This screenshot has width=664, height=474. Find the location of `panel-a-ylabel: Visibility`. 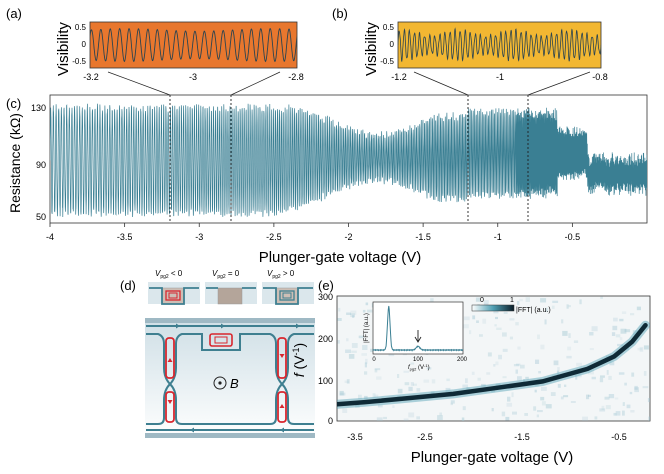

panel-a-ylabel: Visibility is located at coordinates (63, 49).